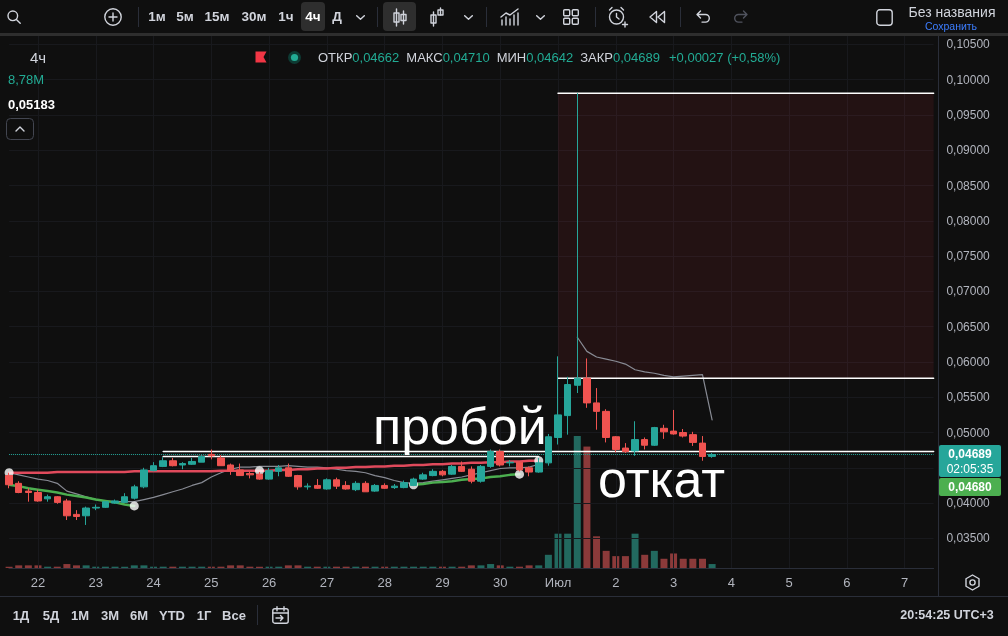 This screenshot has height=636, width=1008. I want to click on y-tick-label: 0,09500, so click(968, 115).